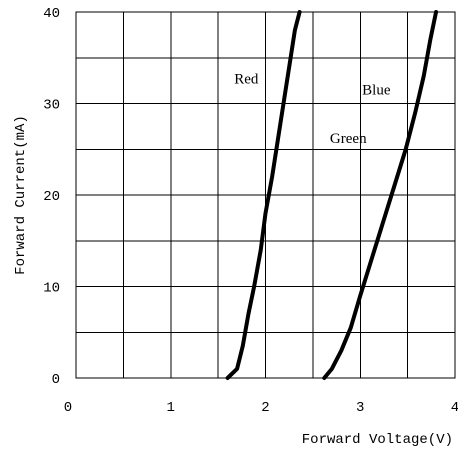  What do you see at coordinates (51, 289) in the screenshot?
I see `y-tick-label: 10` at bounding box center [51, 289].